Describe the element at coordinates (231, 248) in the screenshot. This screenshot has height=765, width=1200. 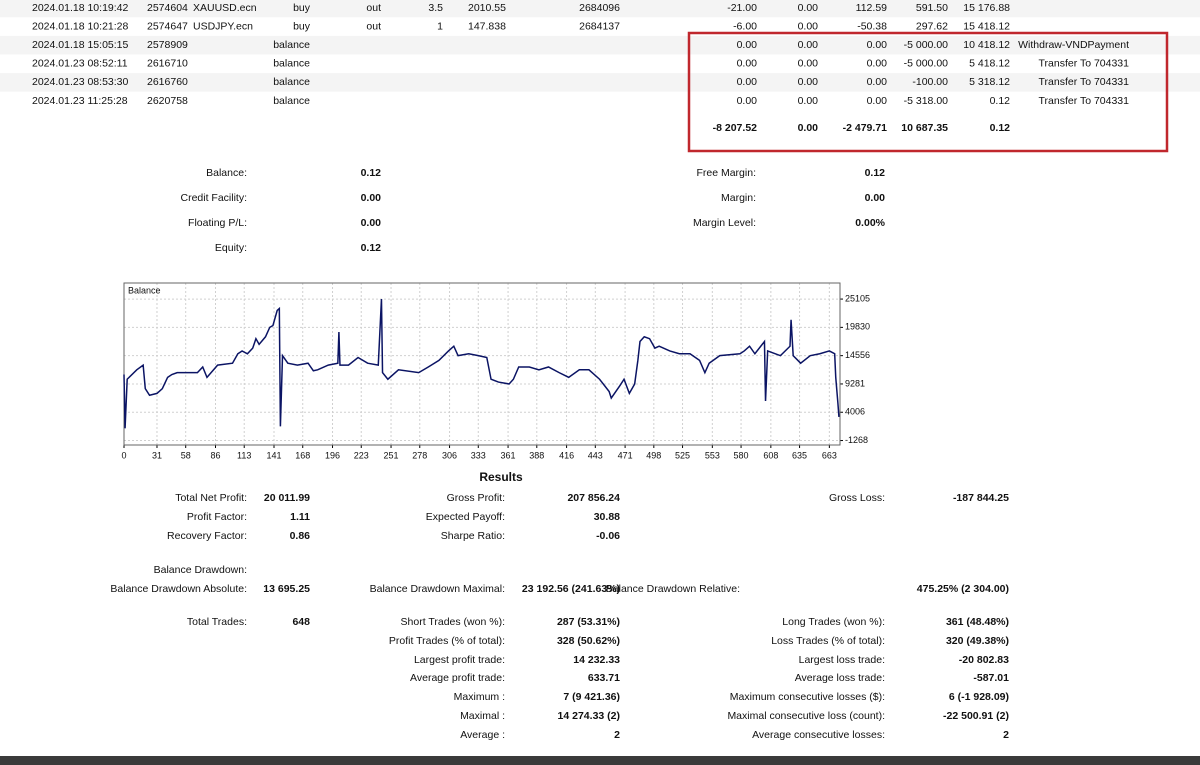
I see `summary-label: Equity:` at that location.